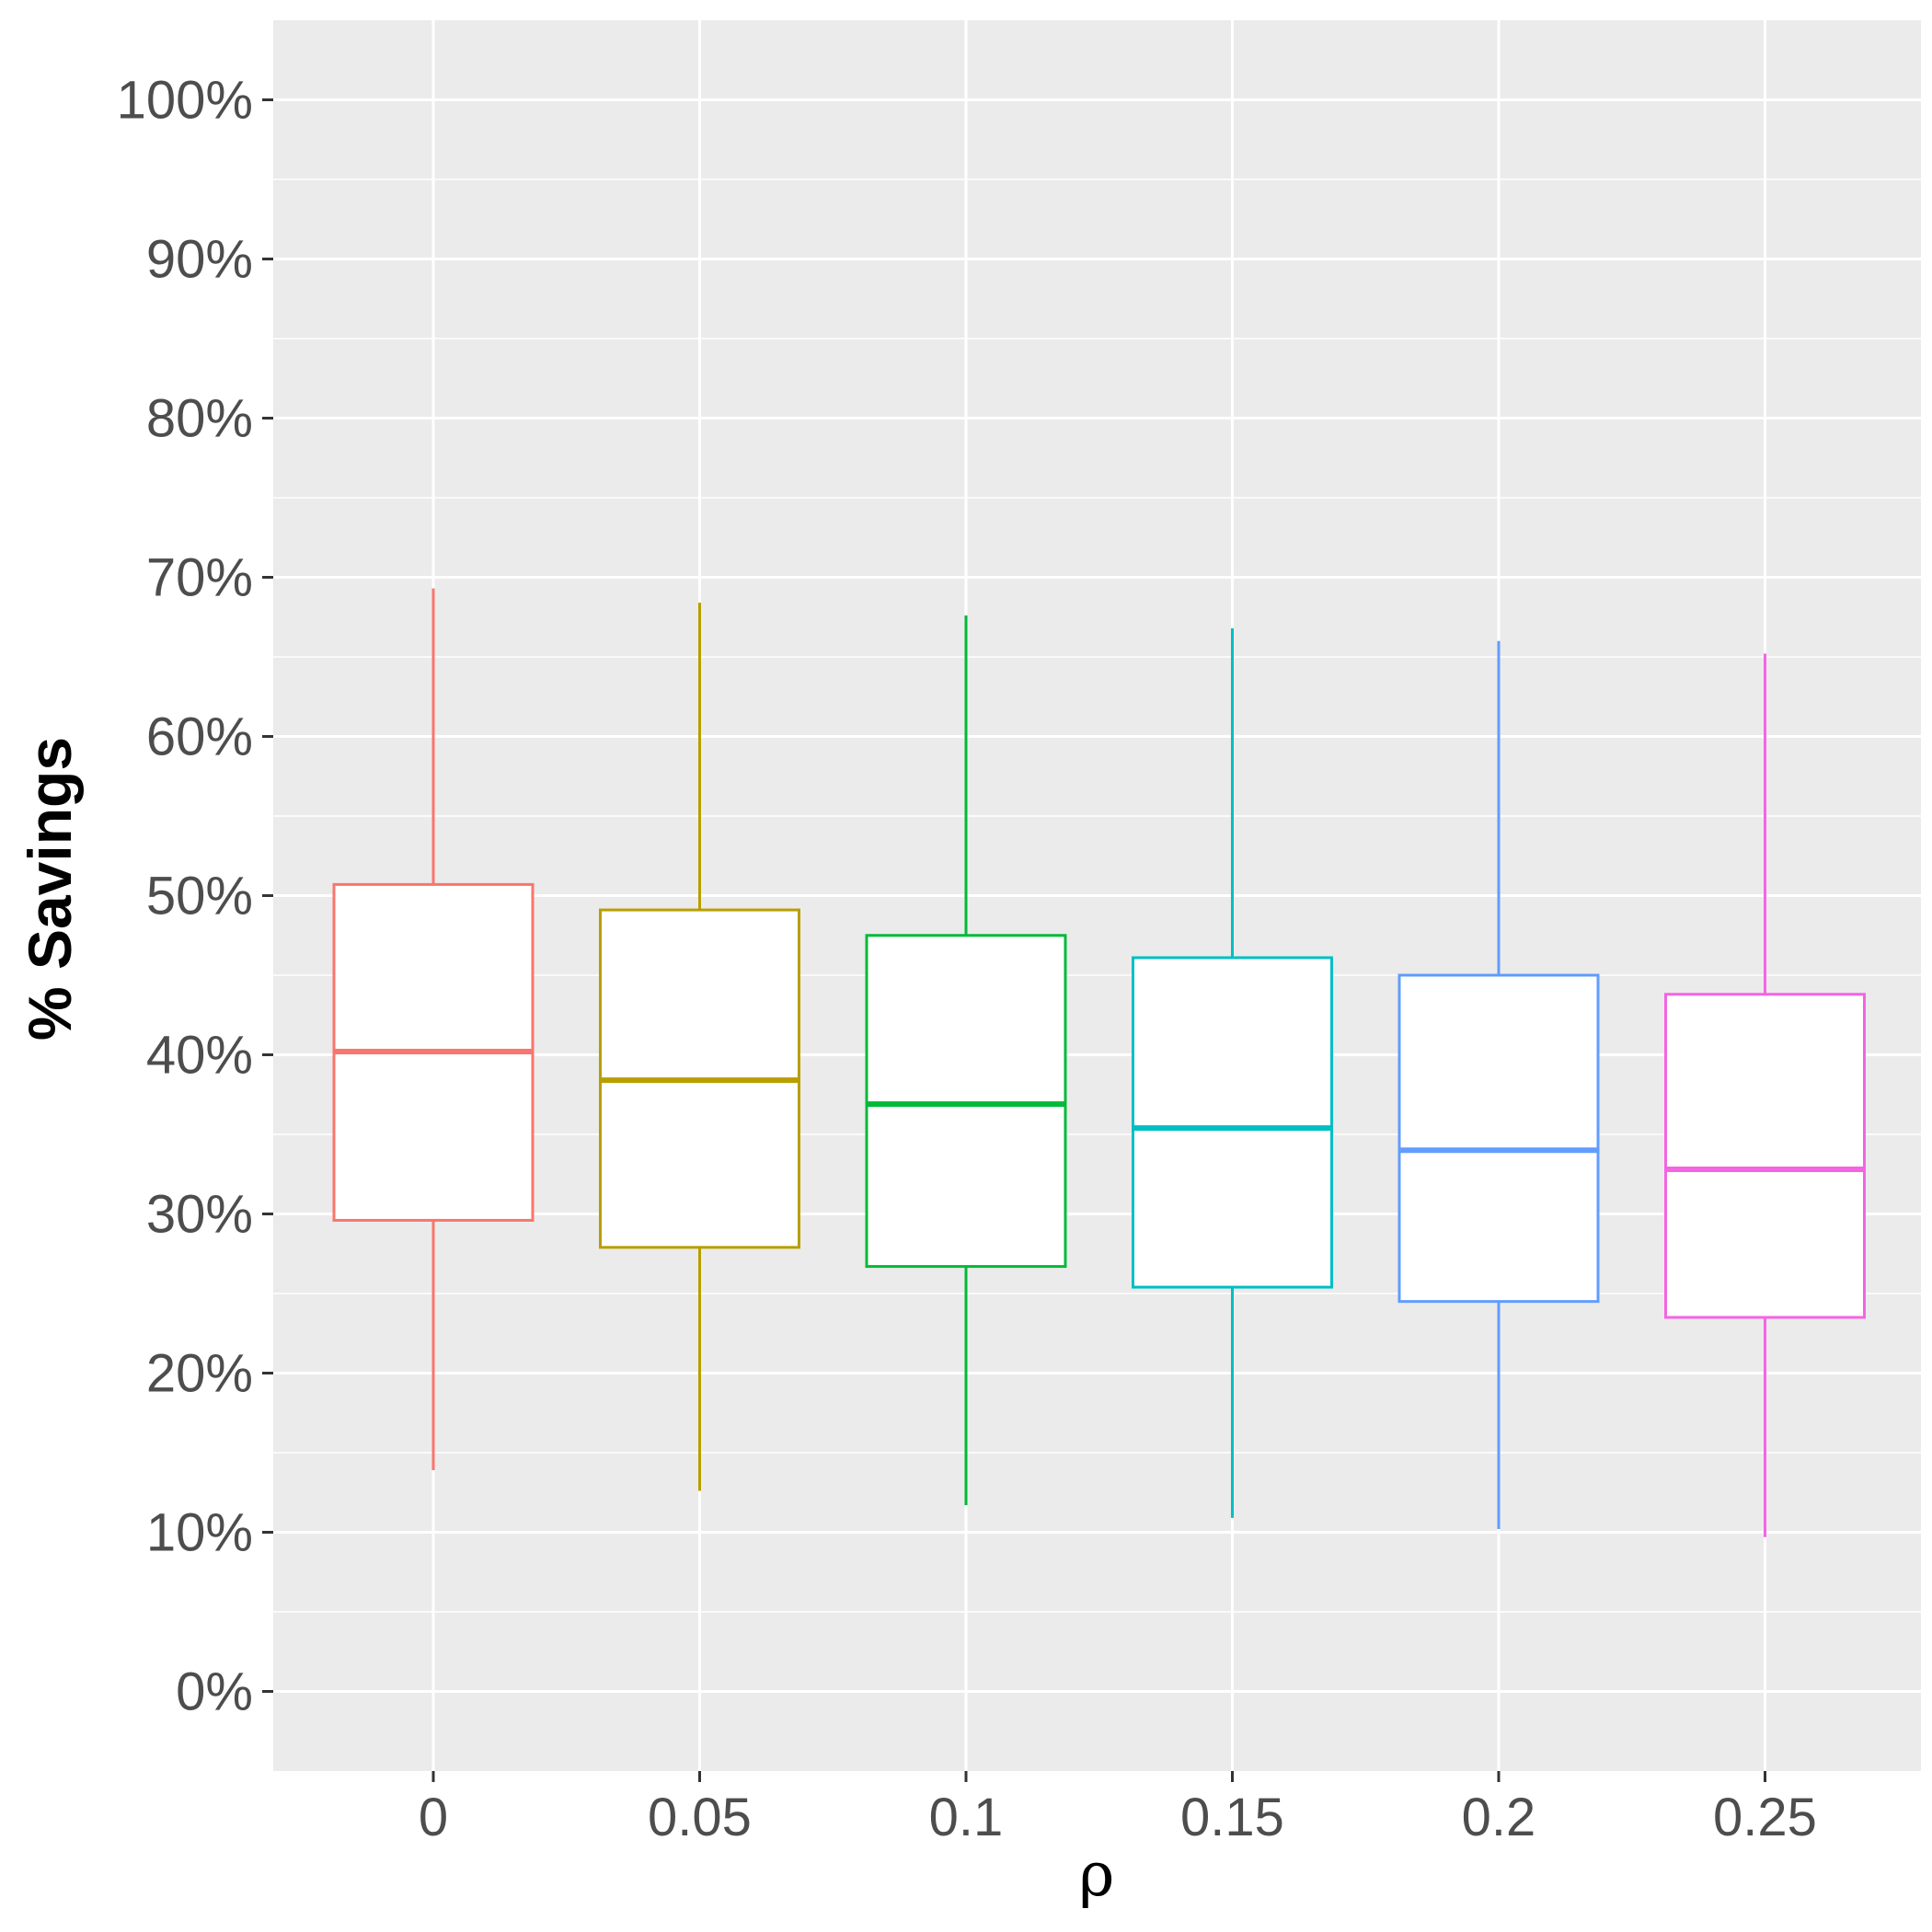  What do you see at coordinates (700, 1817) in the screenshot?
I see `x-tick-label: 0.05` at bounding box center [700, 1817].